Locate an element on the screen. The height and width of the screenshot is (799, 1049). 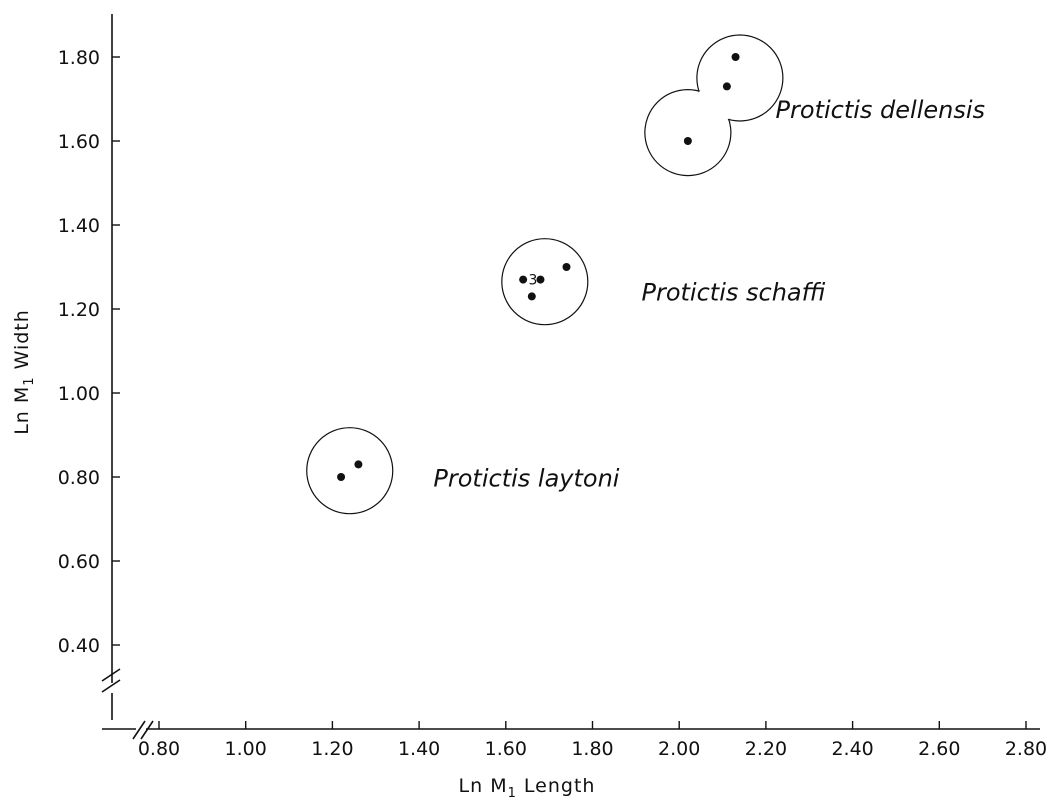
x-axis-break is located at coordinates (143, 730).